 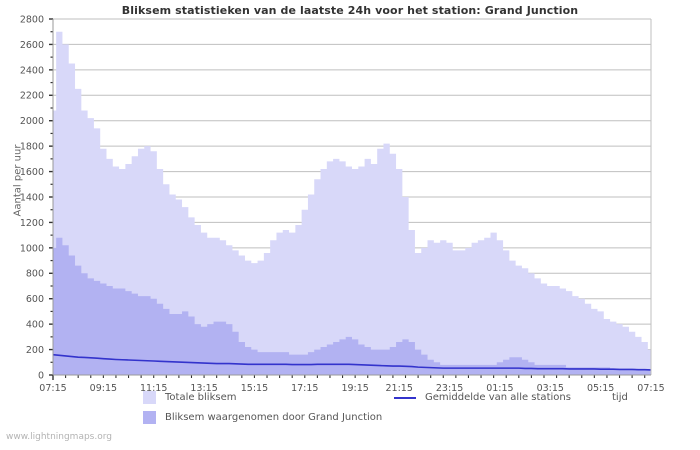 What do you see at coordinates (153, 388) in the screenshot?
I see `svg-text: 11:15` at bounding box center [153, 388].